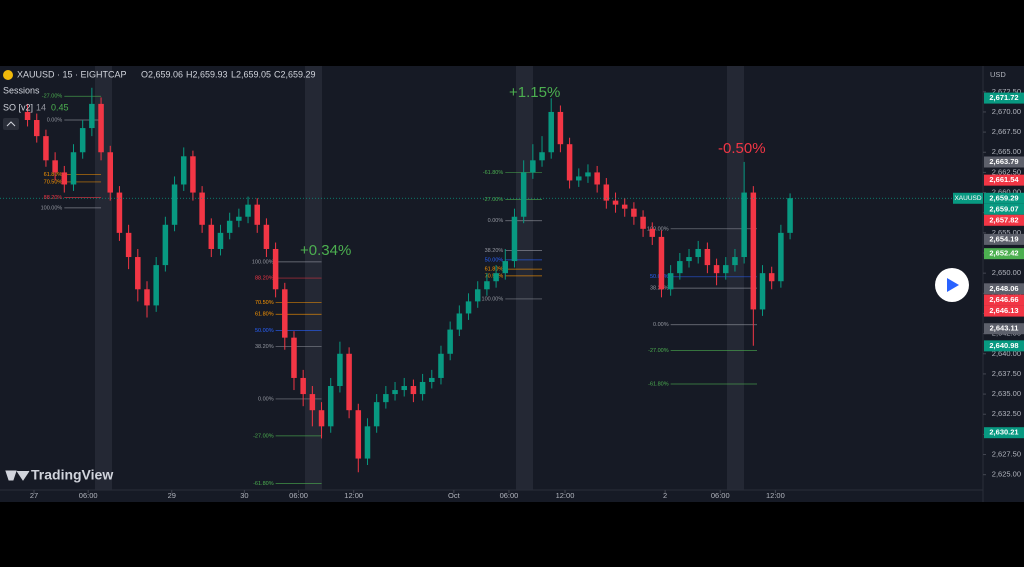  I want to click on price-marker-label: 2,661.54, so click(1004, 179).